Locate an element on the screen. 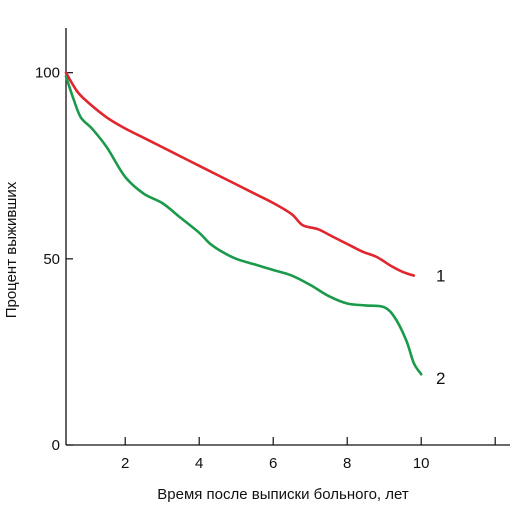 This screenshot has height=511, width=531. y-tick-label: 50 is located at coordinates (51, 259).